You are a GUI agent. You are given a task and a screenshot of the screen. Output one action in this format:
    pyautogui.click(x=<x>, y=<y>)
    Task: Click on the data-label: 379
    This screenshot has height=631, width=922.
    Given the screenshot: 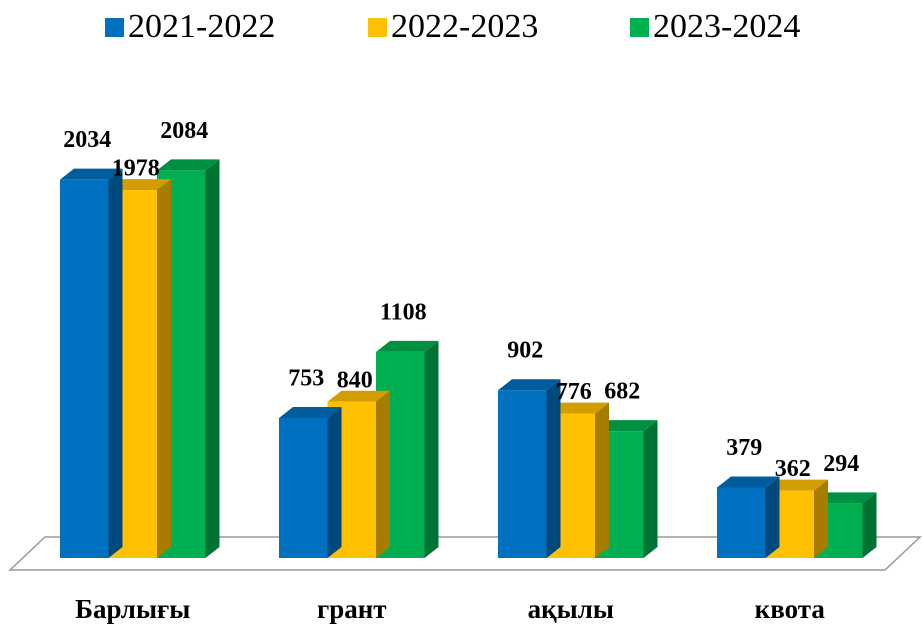 What is the action you would take?
    pyautogui.click(x=744, y=448)
    